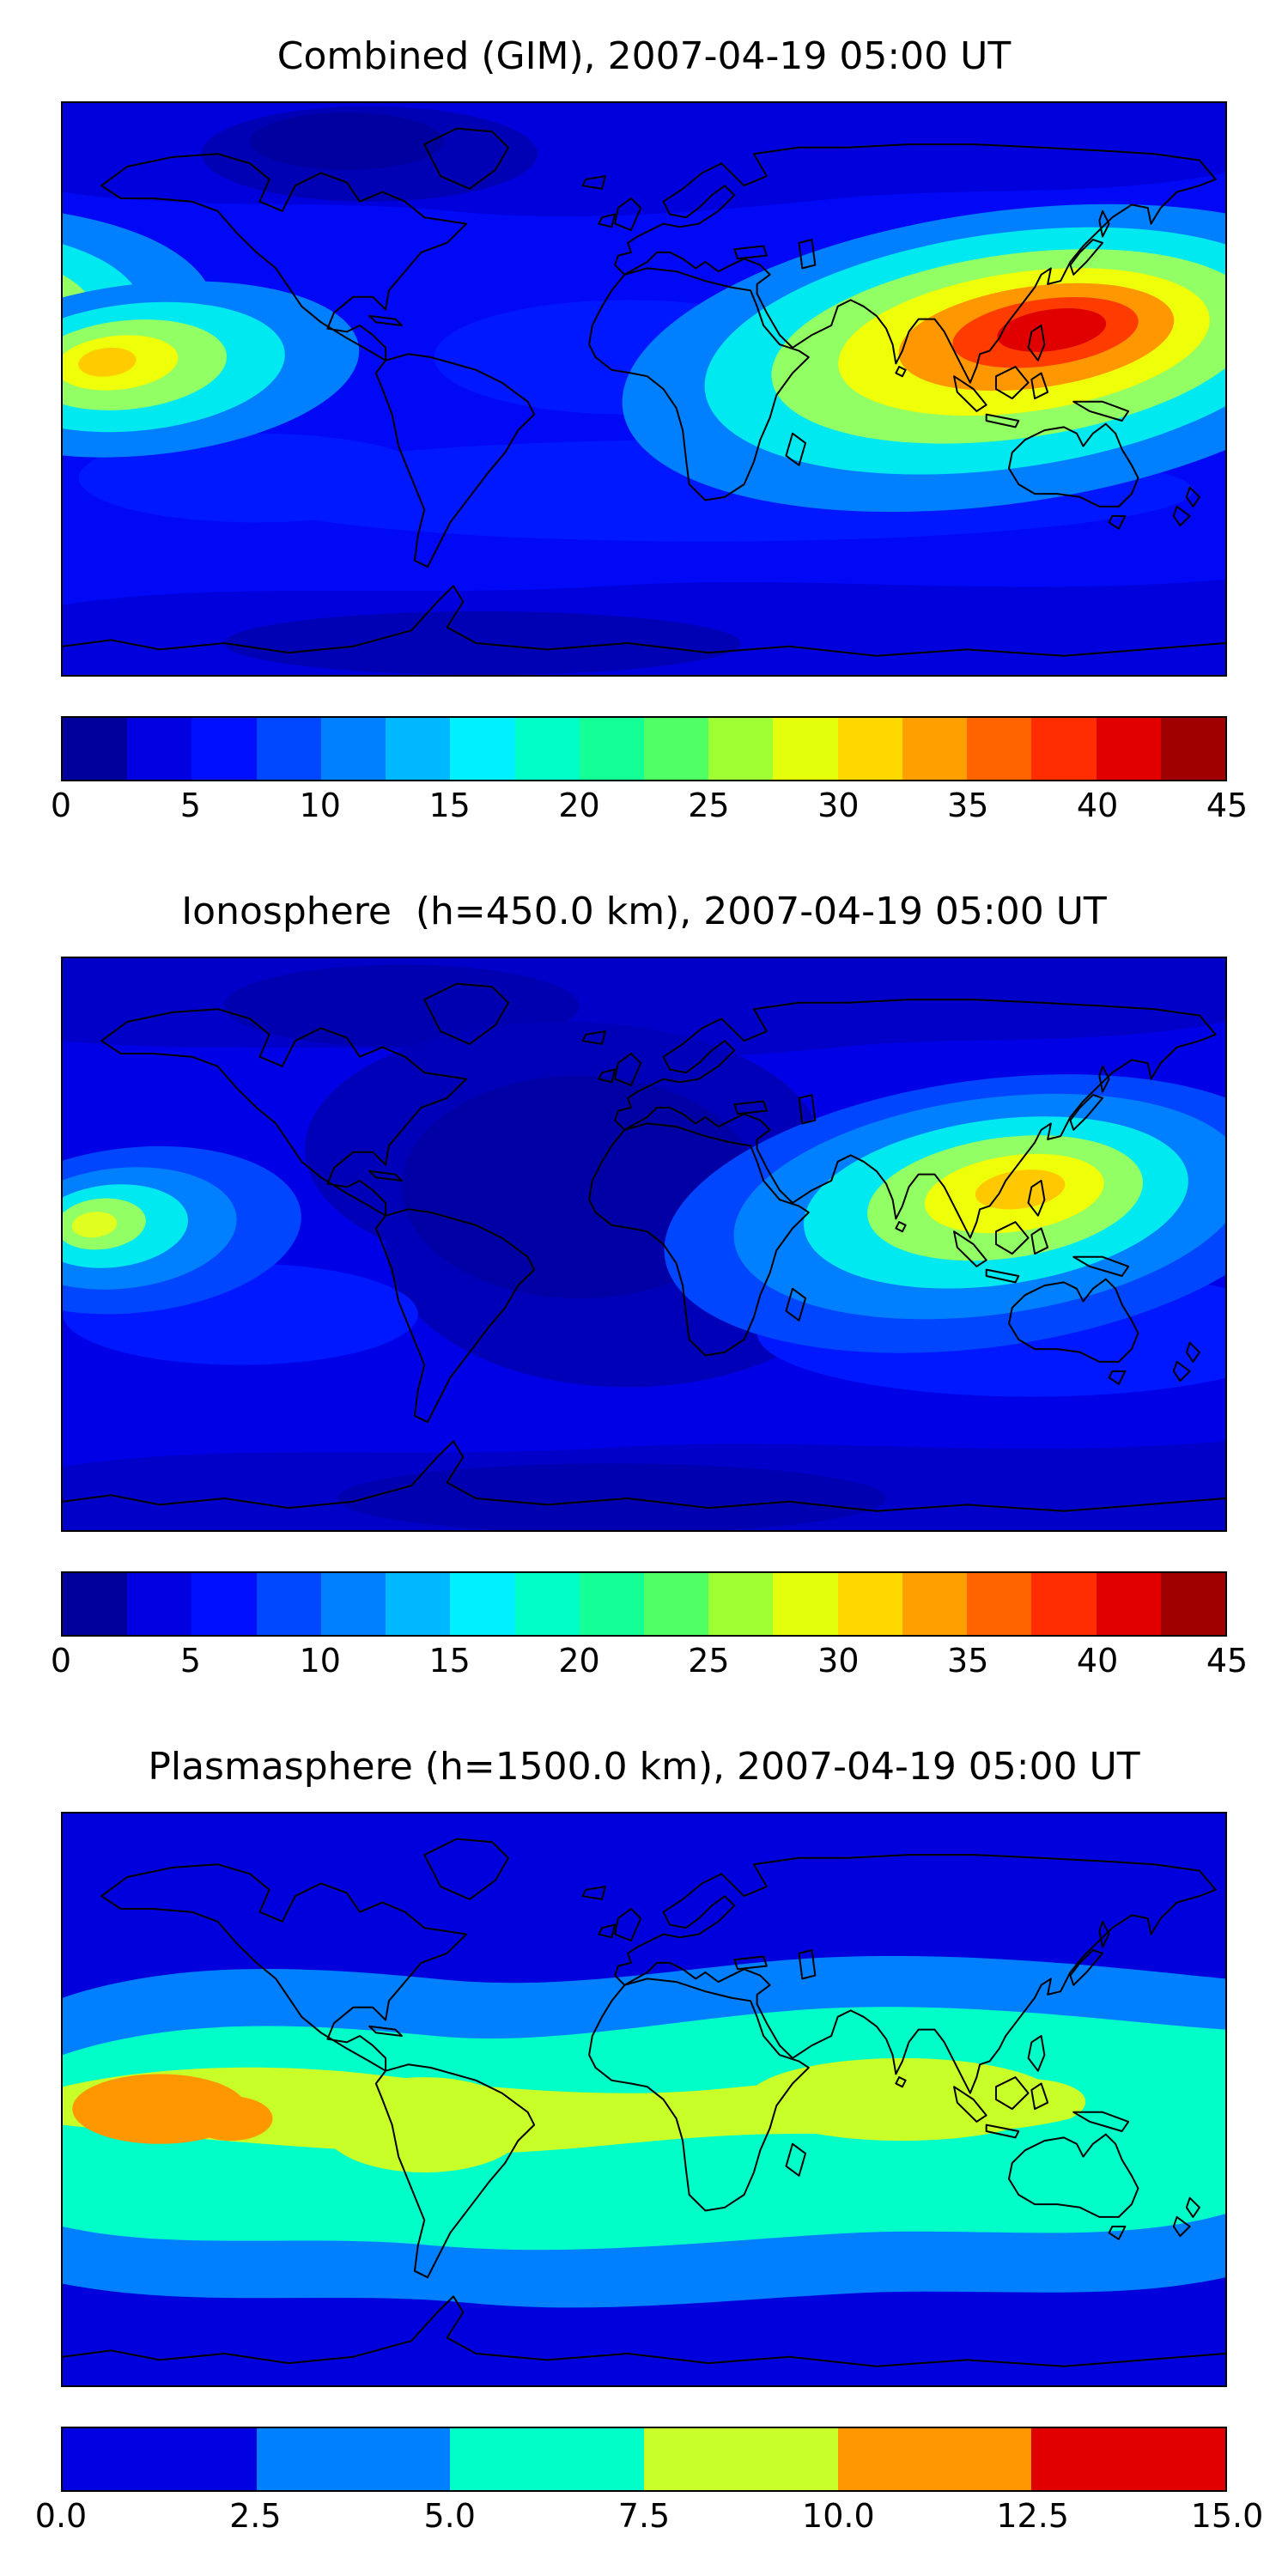 The image size is (1288, 2576). Describe the element at coordinates (450, 2516) in the screenshot. I see `colorbar-tick-label: 5.0` at that location.